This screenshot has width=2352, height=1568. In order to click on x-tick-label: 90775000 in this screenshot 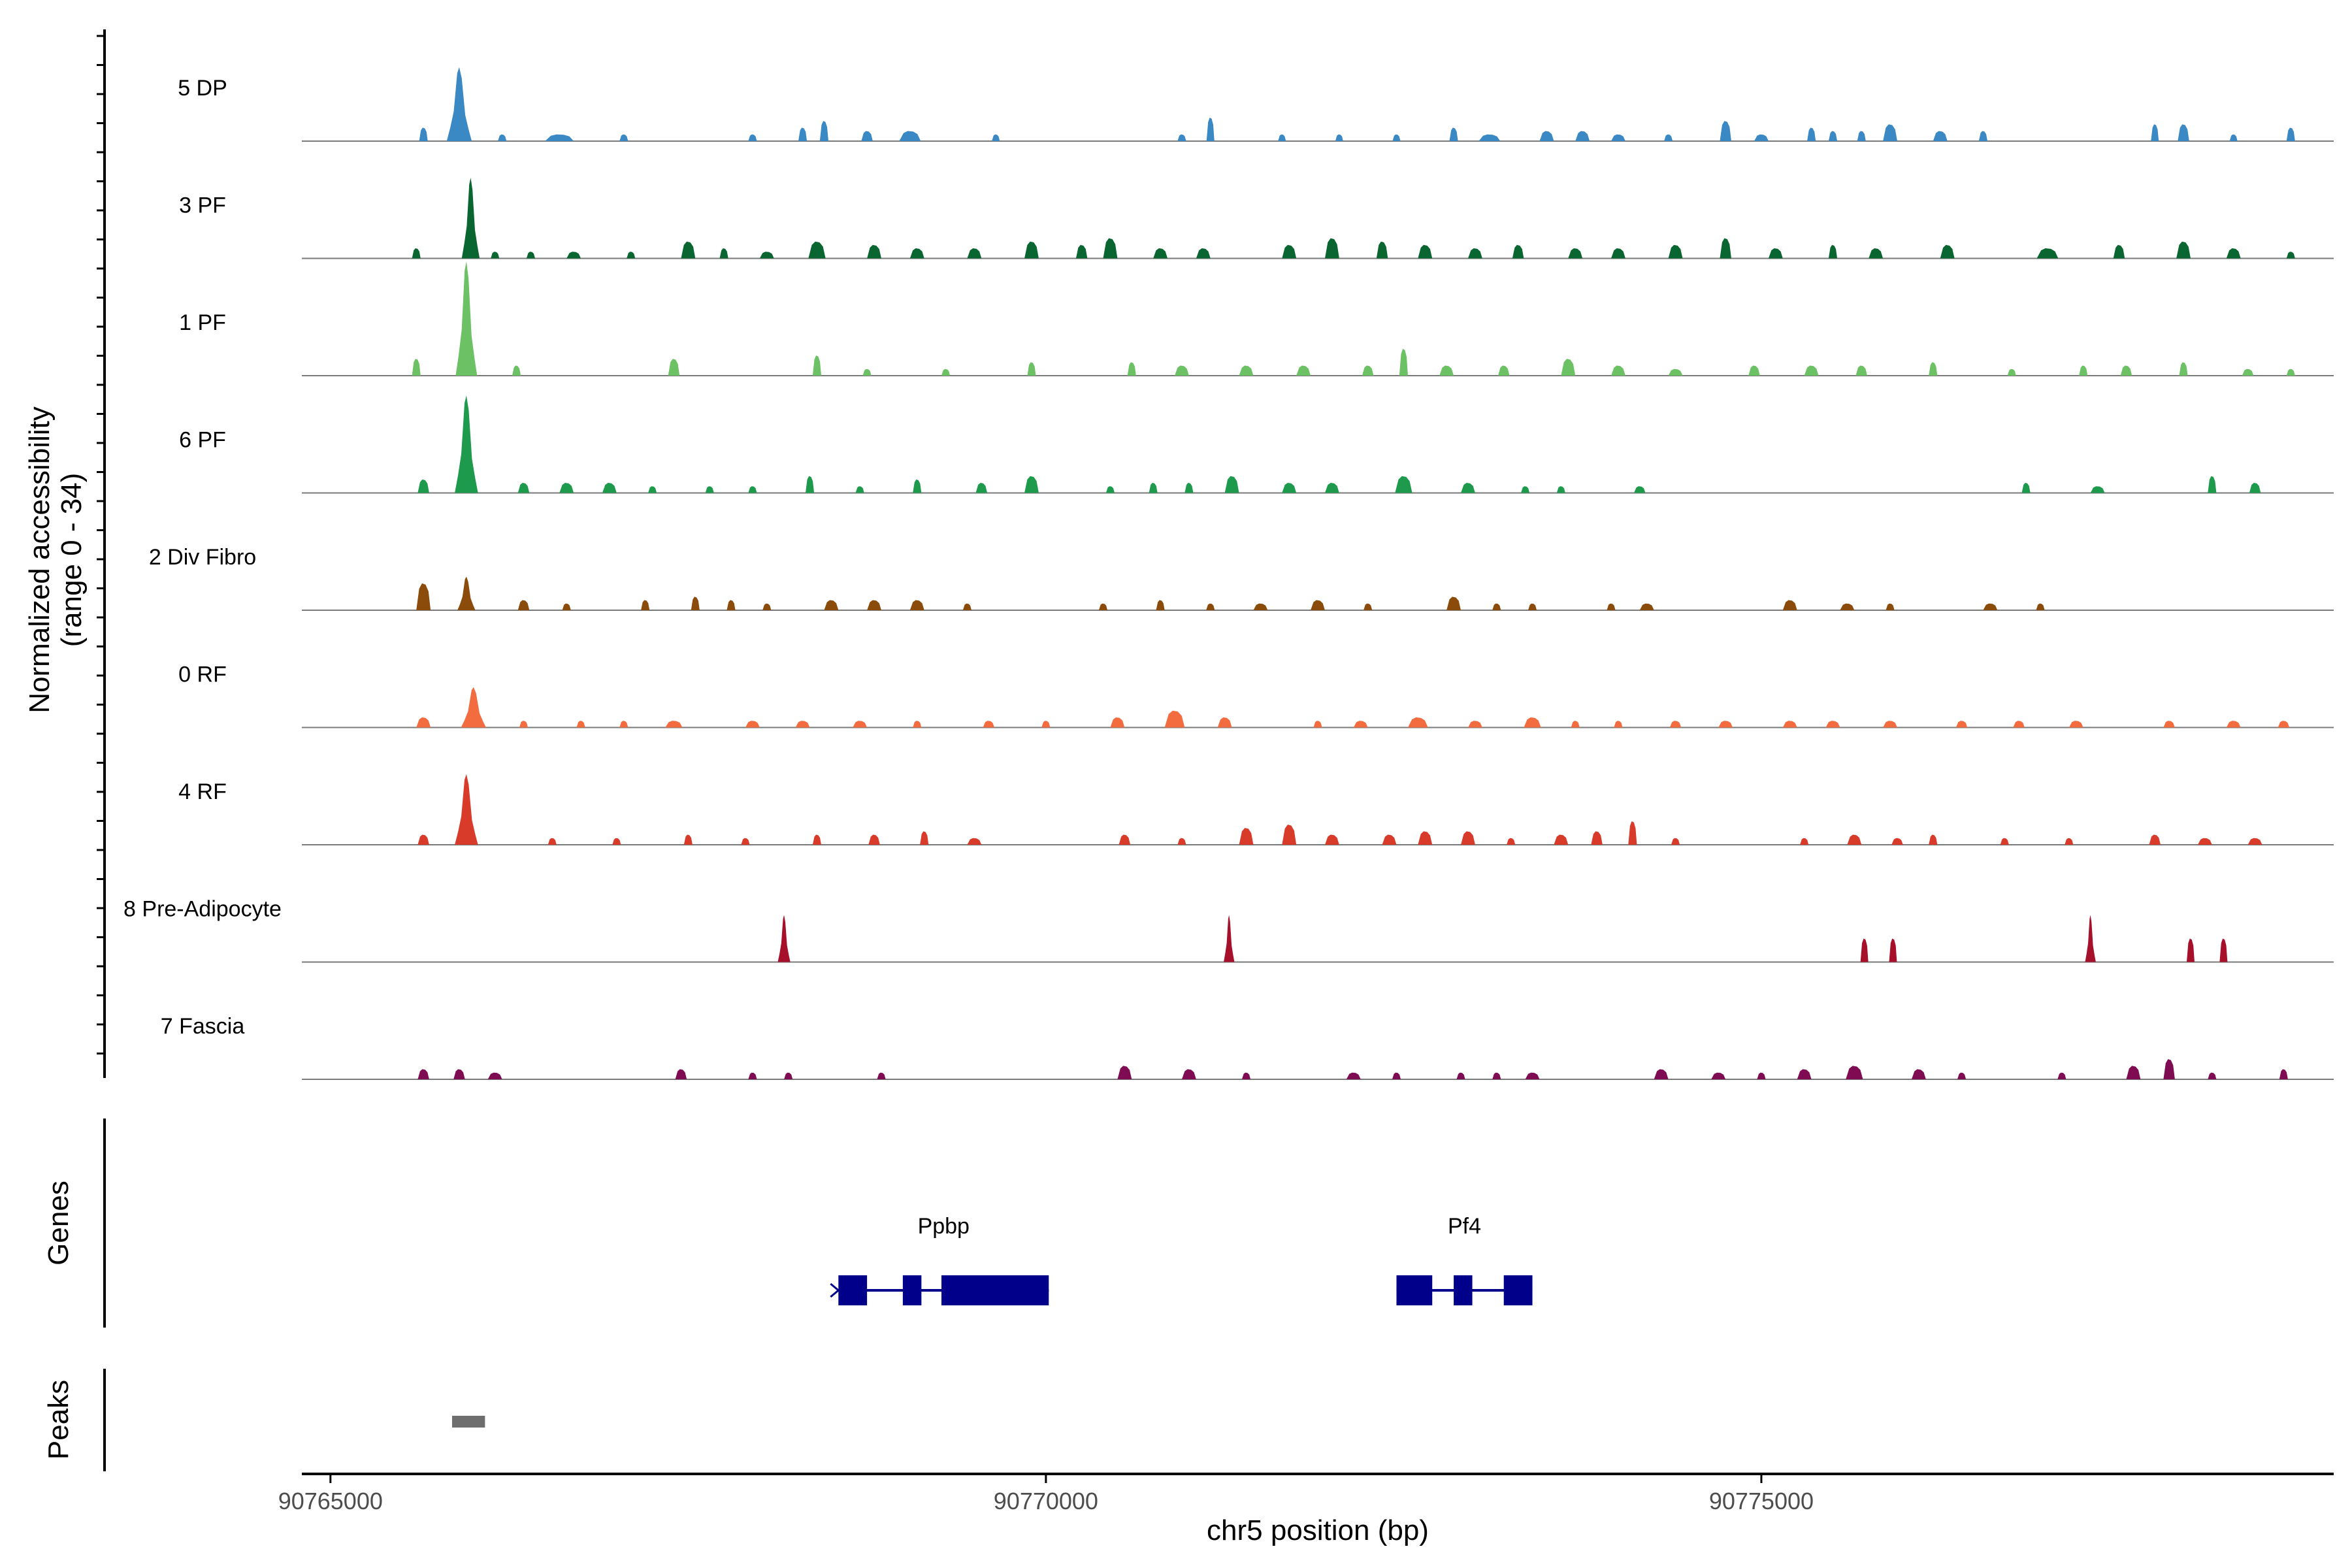, I will do `click(1761, 1501)`.